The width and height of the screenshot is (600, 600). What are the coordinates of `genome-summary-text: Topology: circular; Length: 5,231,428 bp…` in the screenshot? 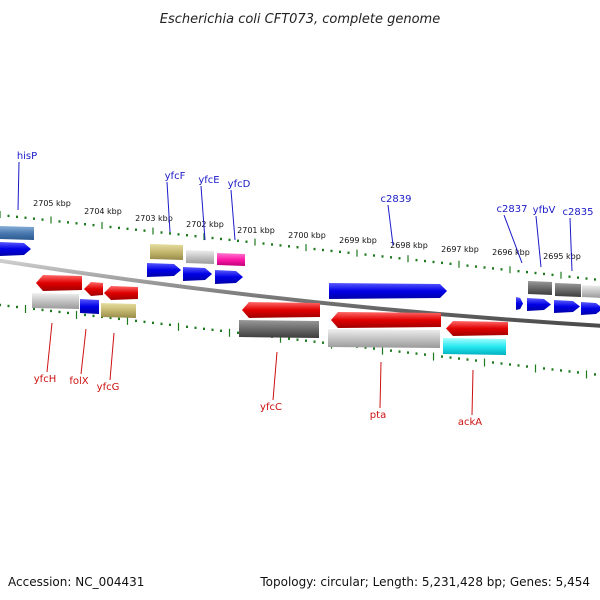 It's located at (424, 582).